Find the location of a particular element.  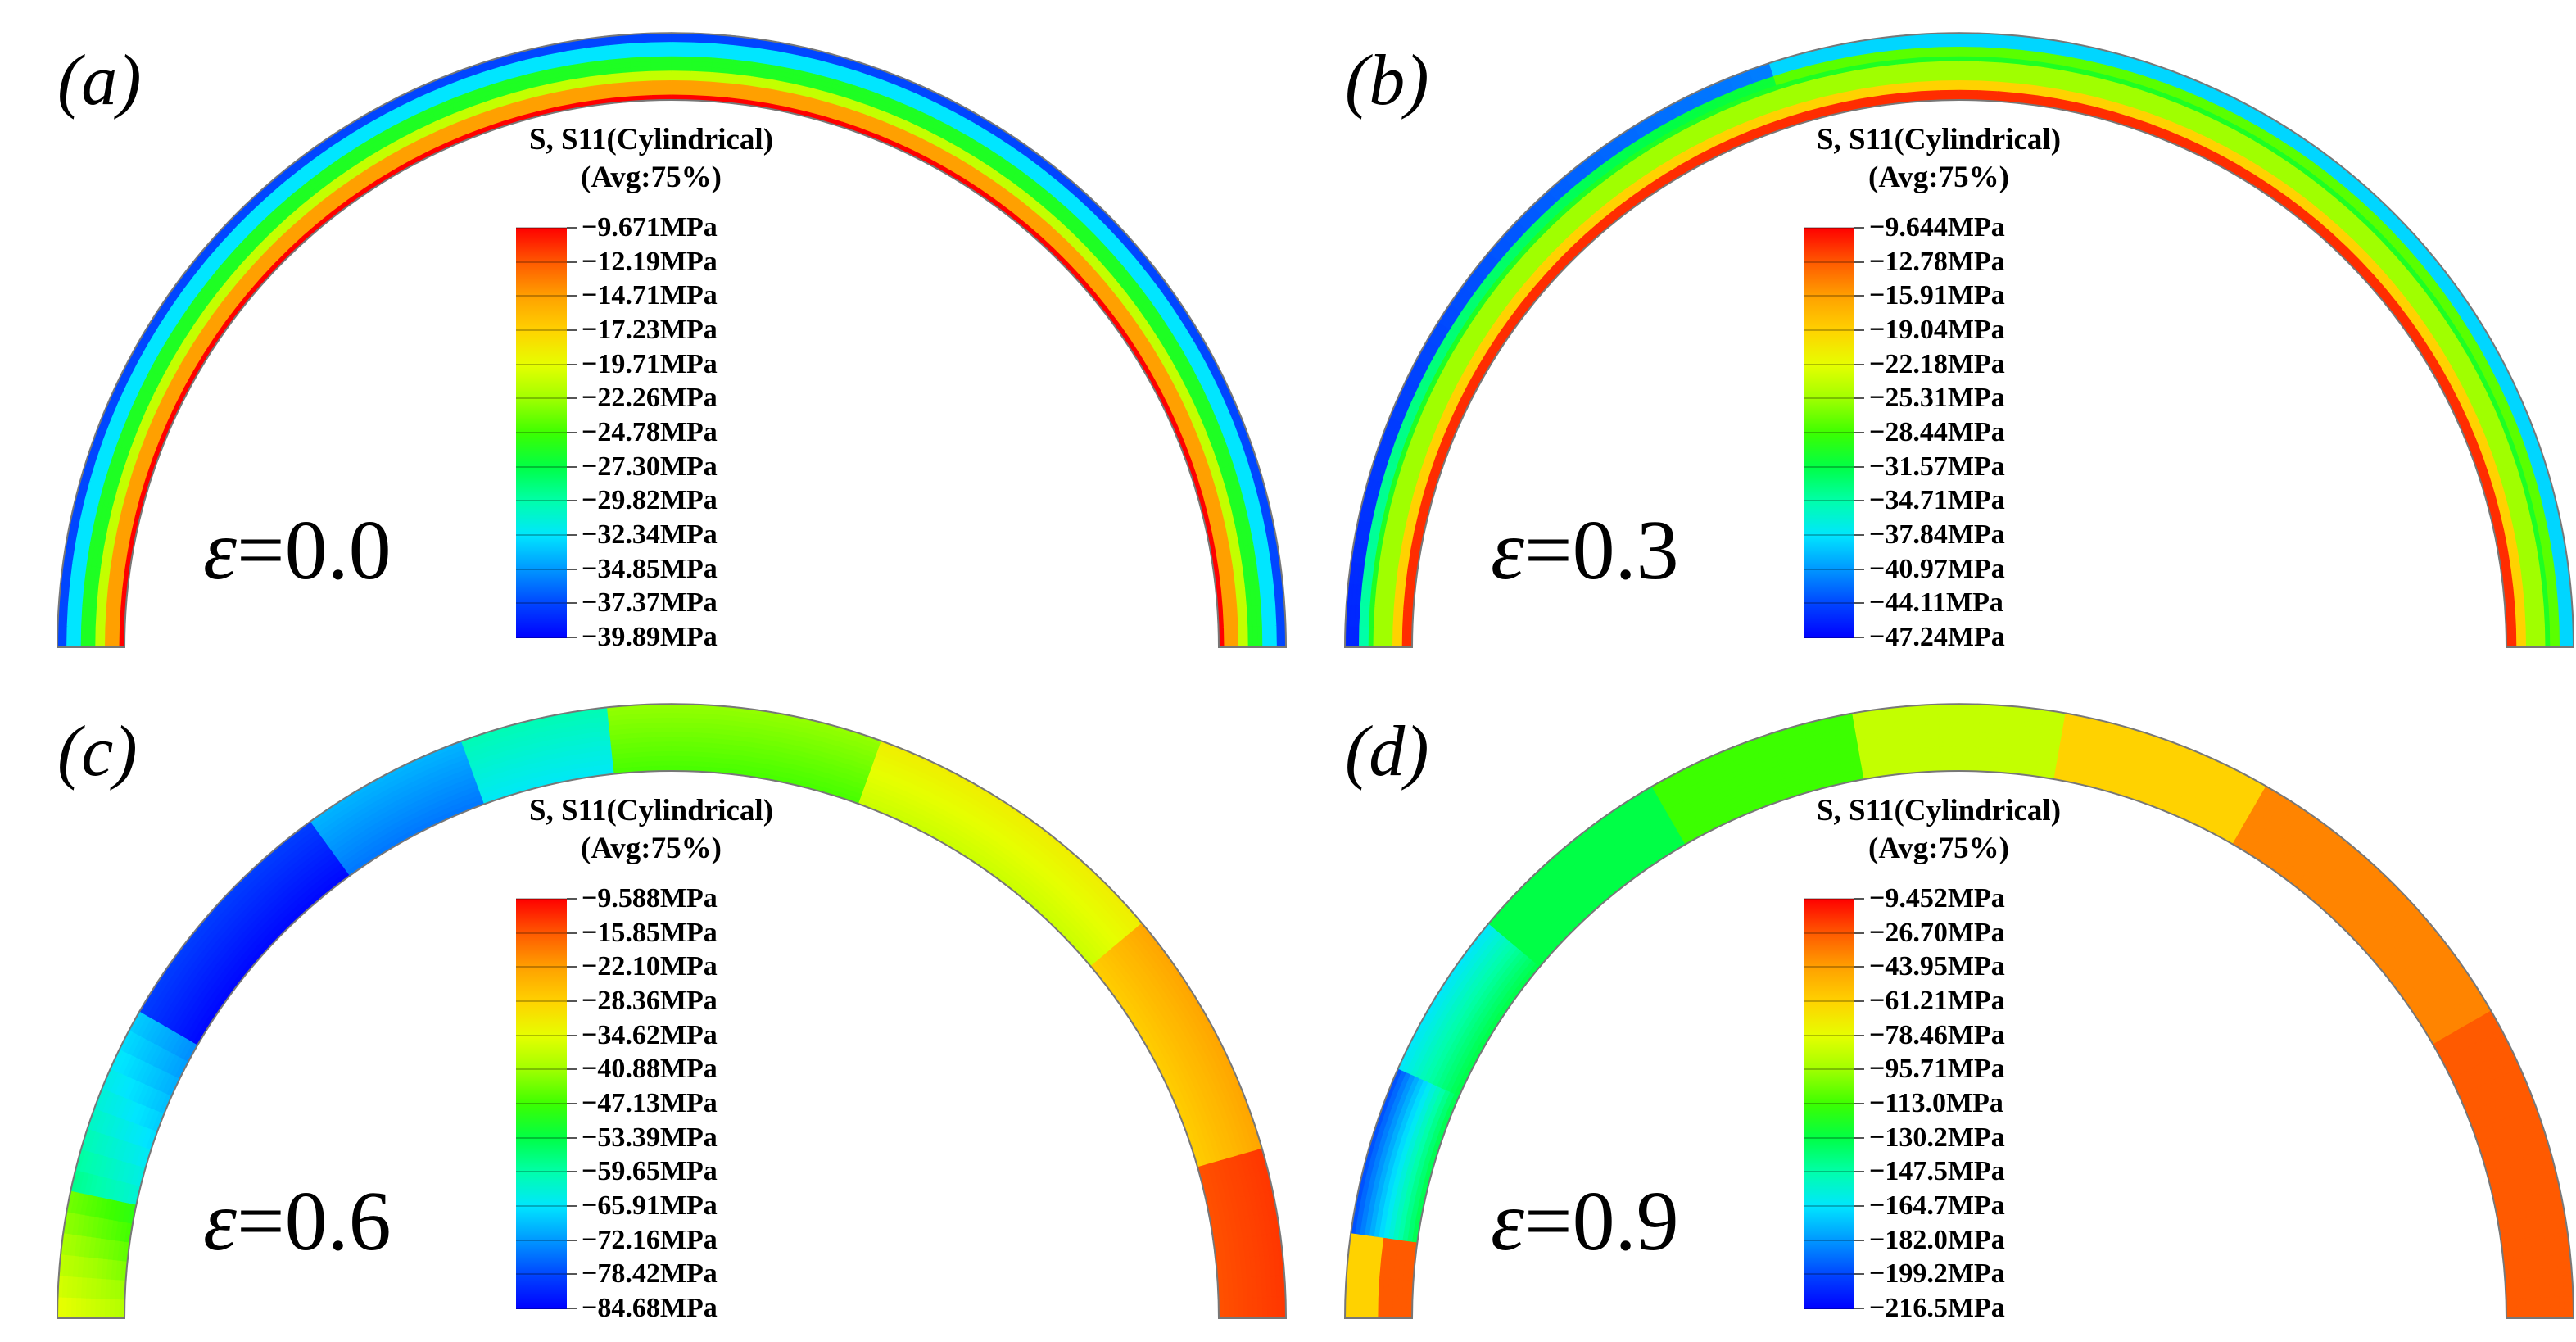

colorbar-tick-label: −37.84MPa is located at coordinates (1937, 534).